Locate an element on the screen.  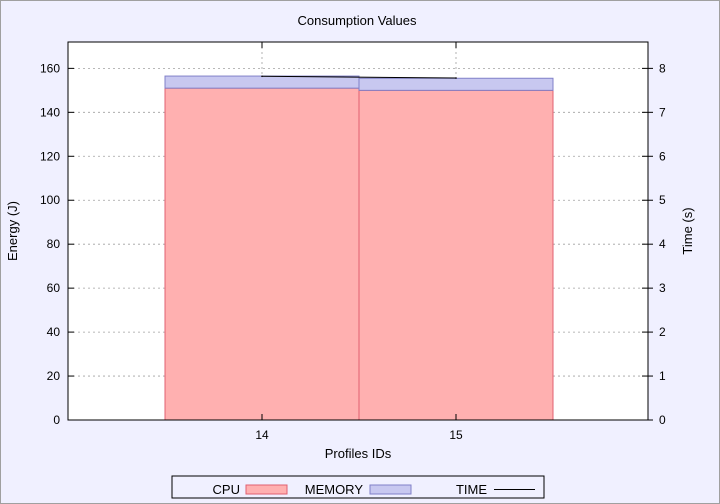
legend: CPU MEMORY TIME is located at coordinates (358, 487).